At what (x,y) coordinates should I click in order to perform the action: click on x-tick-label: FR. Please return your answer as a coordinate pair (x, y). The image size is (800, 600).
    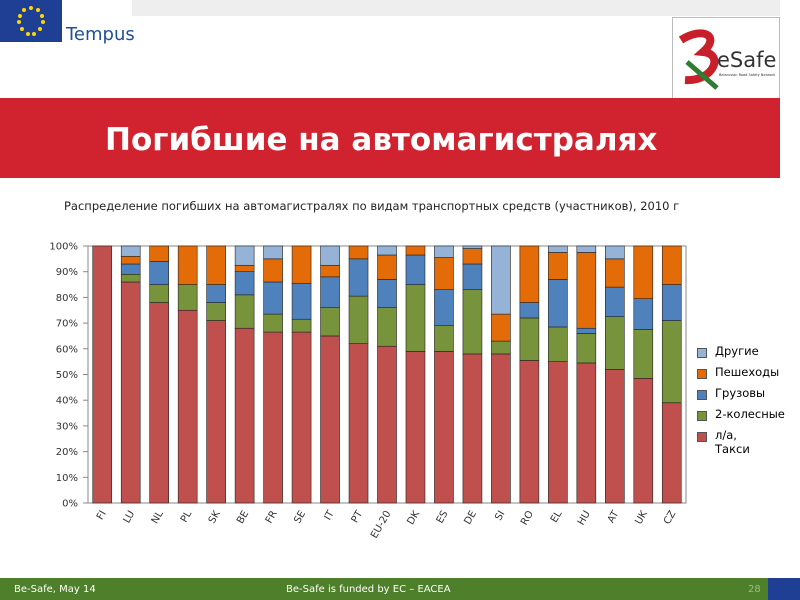
    Looking at the image, I should click on (272, 517).